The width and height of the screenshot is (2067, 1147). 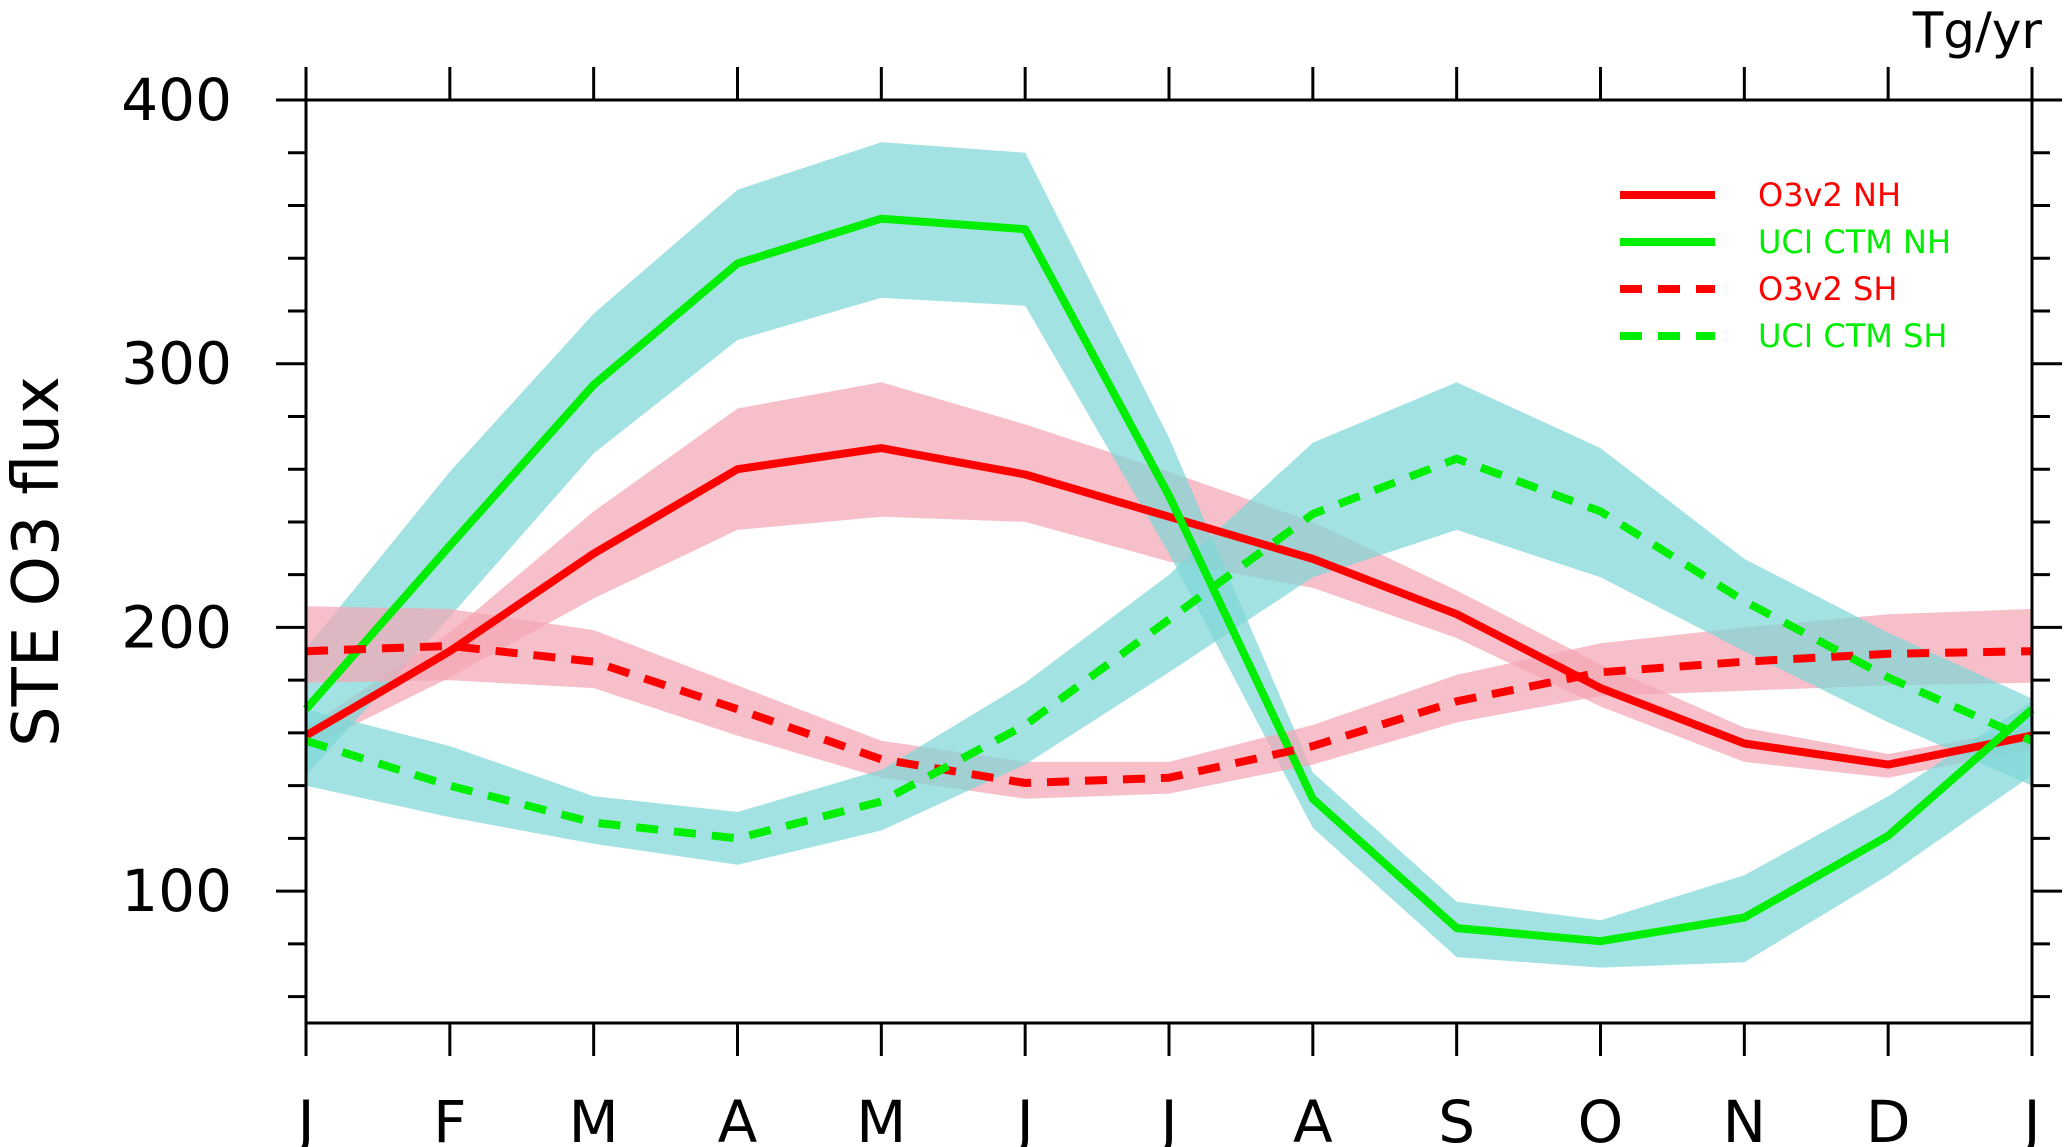 I want to click on legend: O3v2 NH UCI CTM NH O3v2 SH UCI CTM SH, so click(x=1785, y=265).